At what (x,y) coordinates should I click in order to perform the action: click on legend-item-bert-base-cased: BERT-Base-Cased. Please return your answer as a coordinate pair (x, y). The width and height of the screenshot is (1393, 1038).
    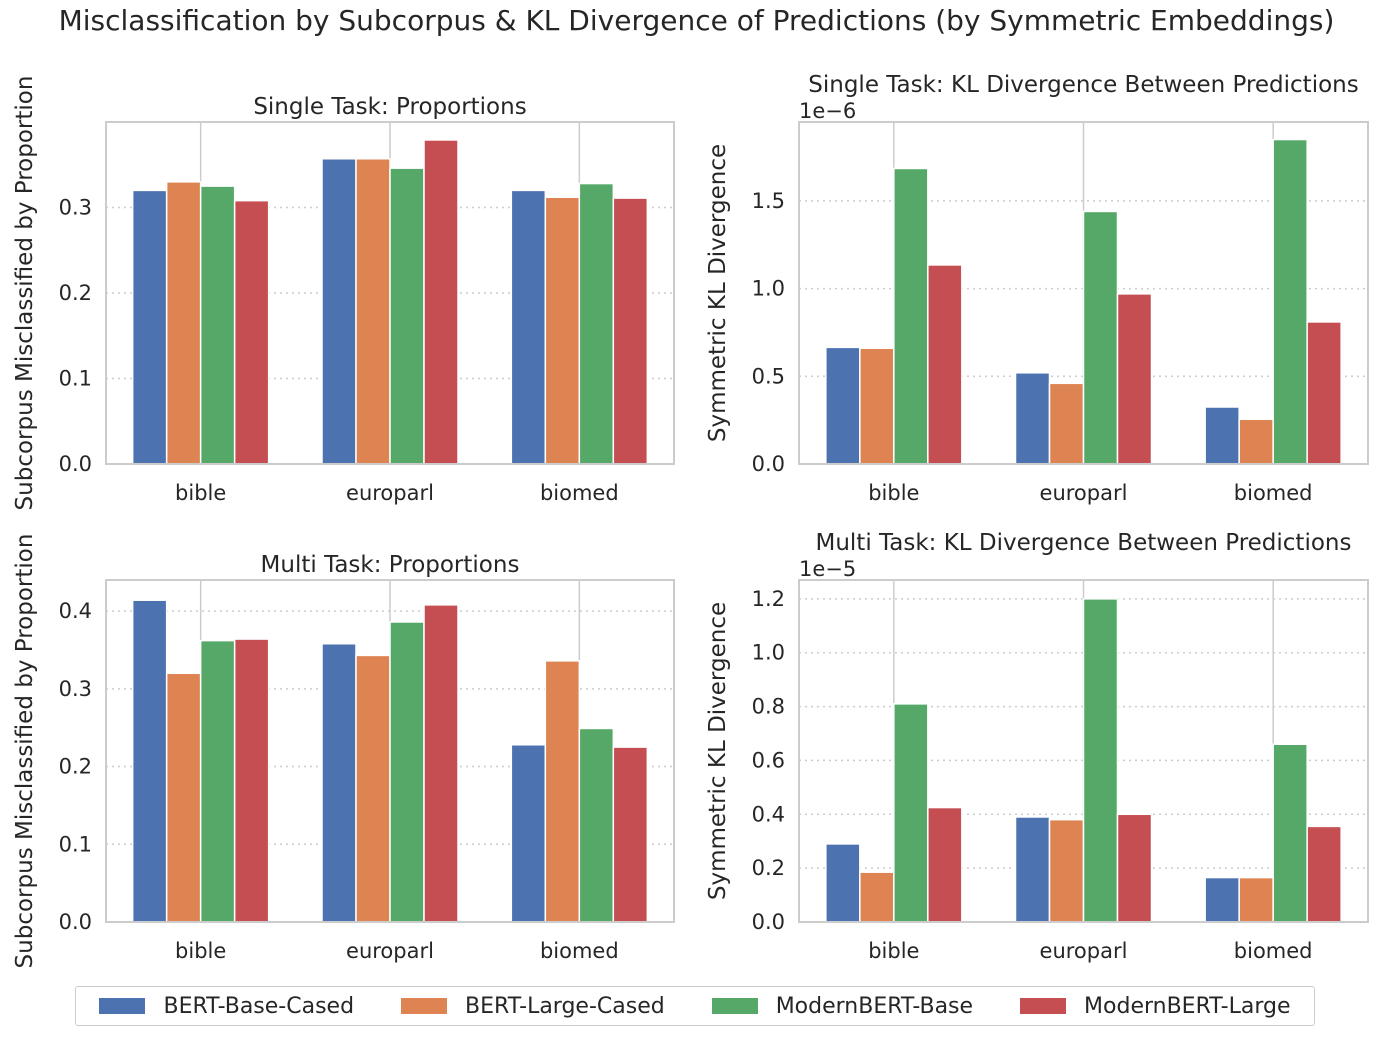
    Looking at the image, I should click on (226, 1006).